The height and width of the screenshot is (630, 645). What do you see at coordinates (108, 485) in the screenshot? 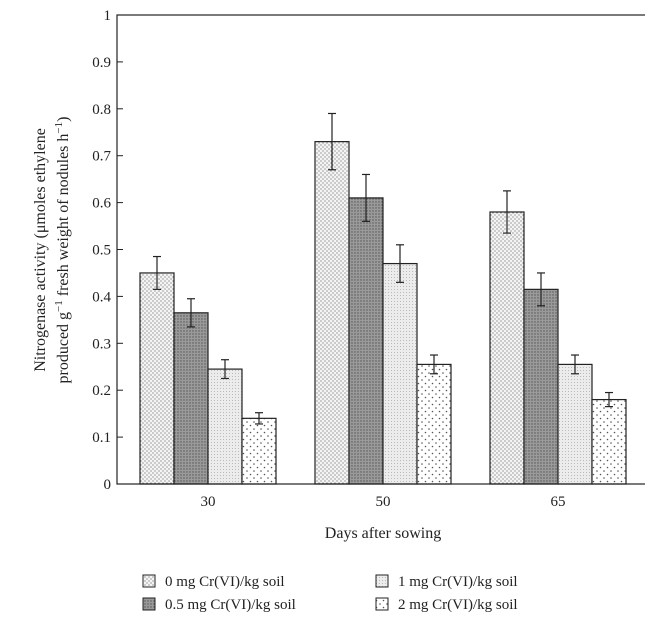
I see `y-tick-label: 0` at bounding box center [108, 485].